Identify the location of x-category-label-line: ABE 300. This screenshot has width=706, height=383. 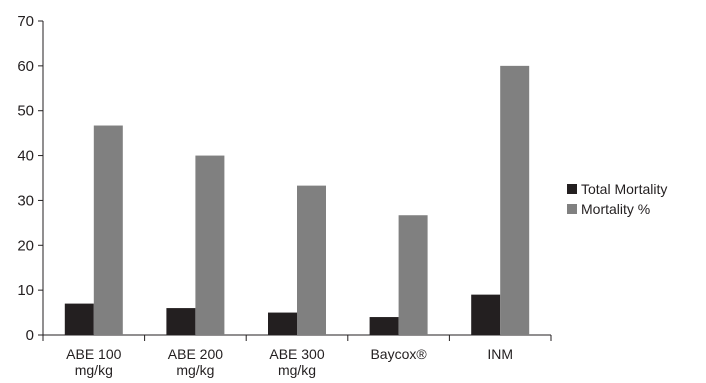
(296, 354).